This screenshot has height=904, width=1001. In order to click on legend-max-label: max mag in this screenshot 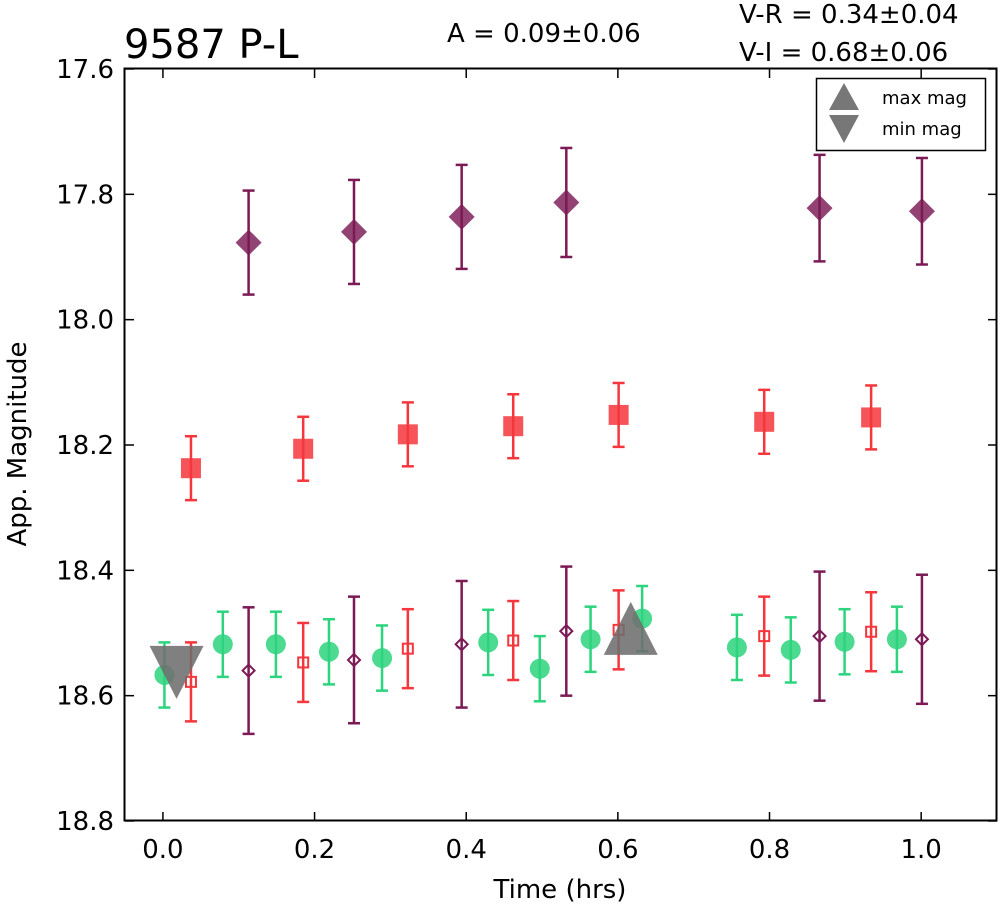, I will do `click(924, 98)`.